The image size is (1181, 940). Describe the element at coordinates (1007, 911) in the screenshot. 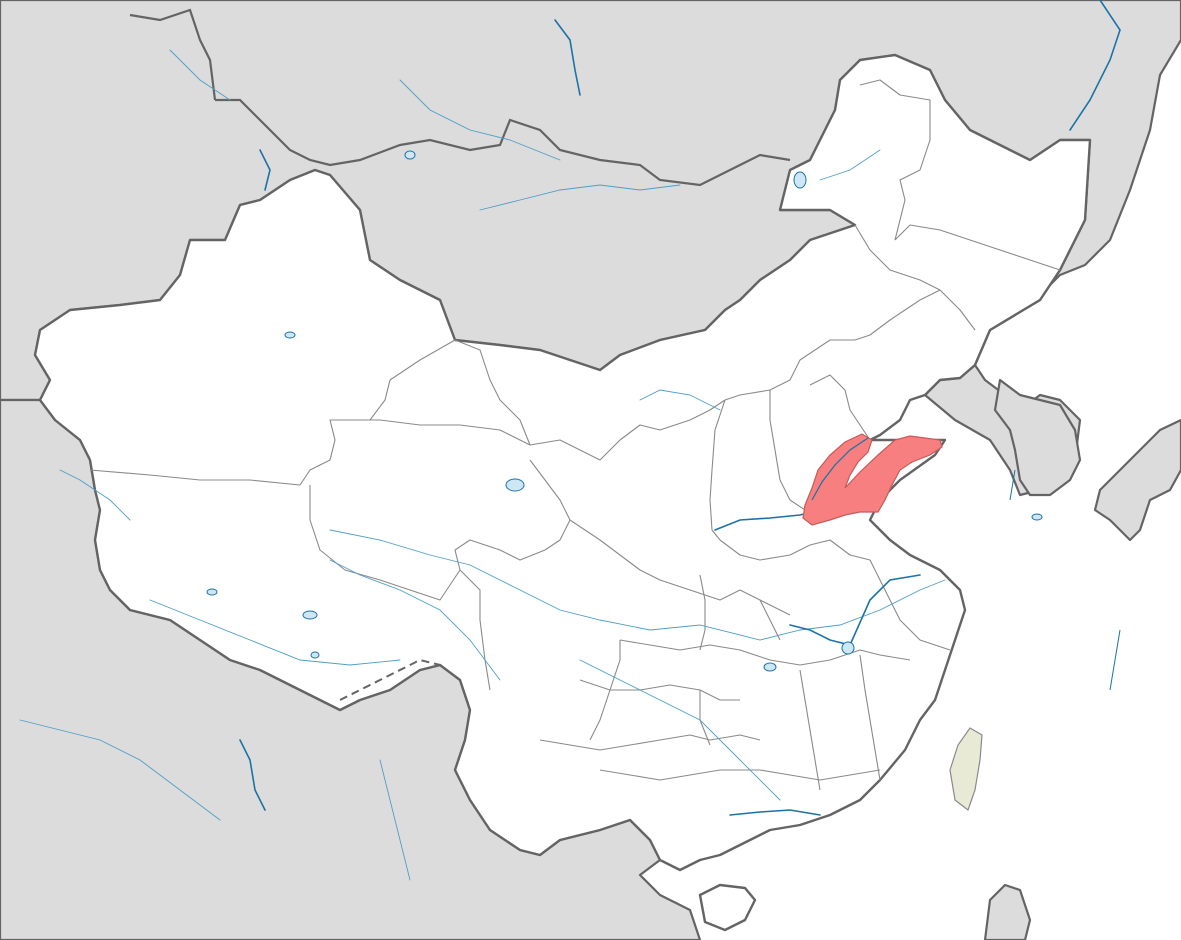

I see `philippines` at that location.